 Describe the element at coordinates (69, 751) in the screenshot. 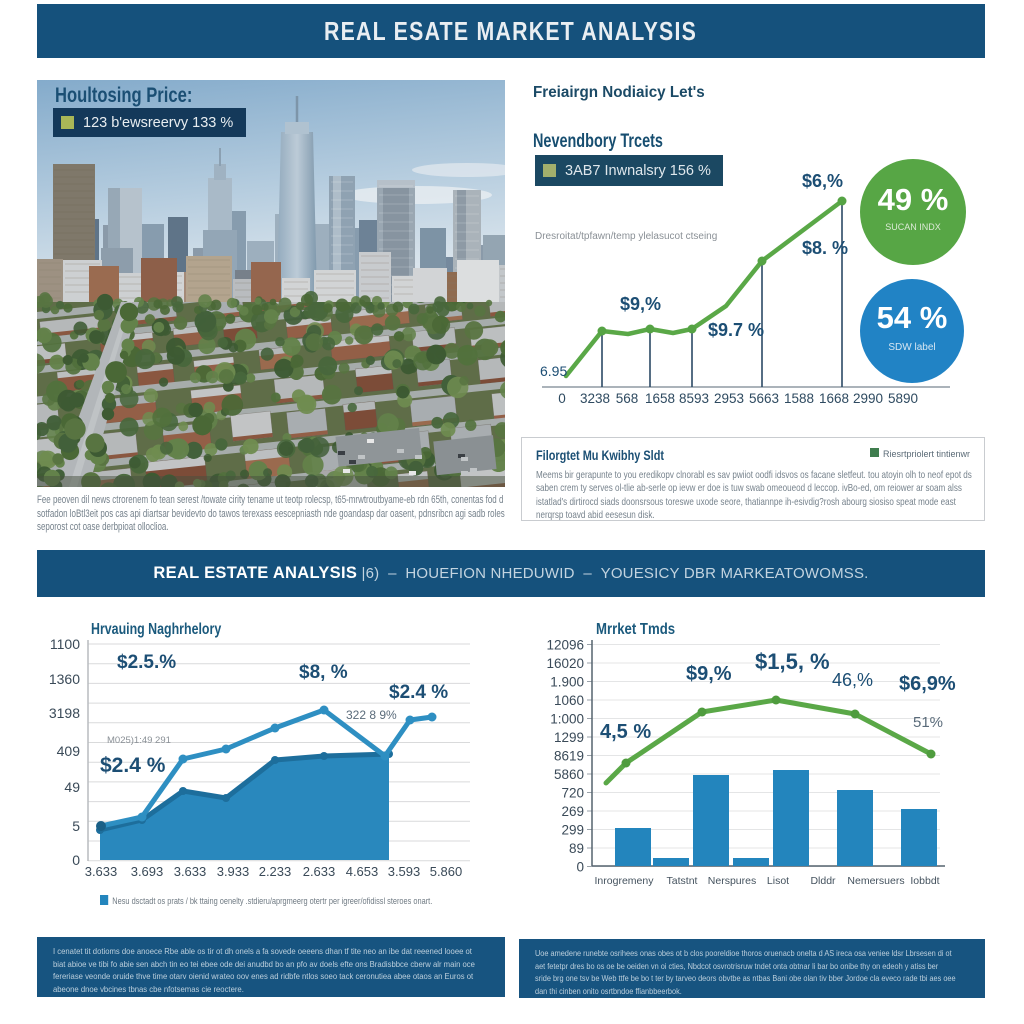

I see `svg-text: 409` at that location.